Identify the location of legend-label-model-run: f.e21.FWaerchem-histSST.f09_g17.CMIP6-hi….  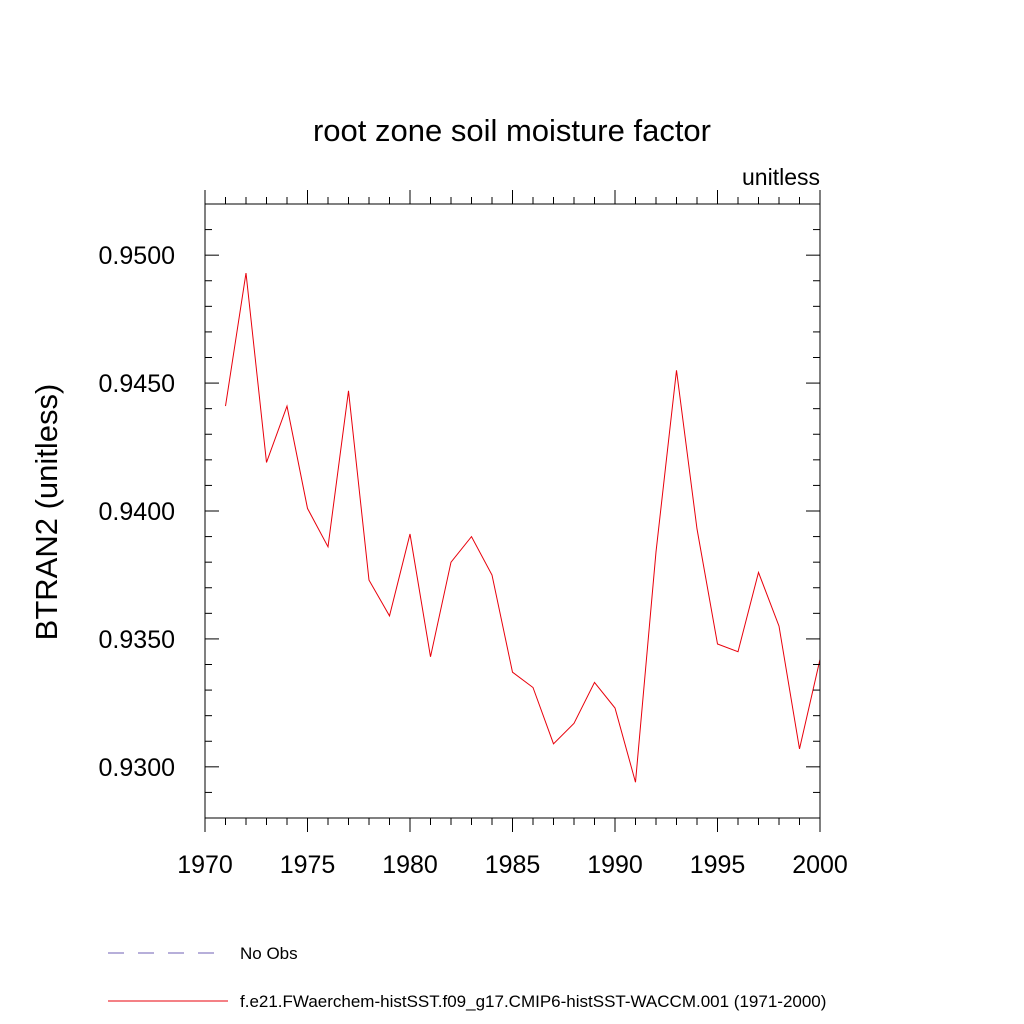
(533, 1001).